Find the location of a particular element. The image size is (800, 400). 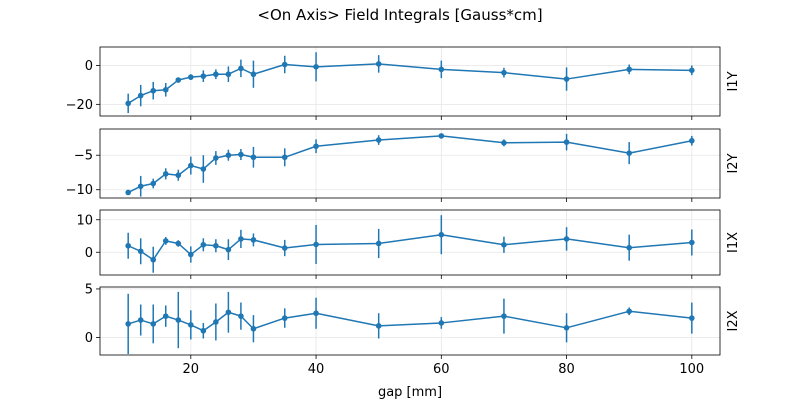

panel-label: I2X is located at coordinates (733, 320).